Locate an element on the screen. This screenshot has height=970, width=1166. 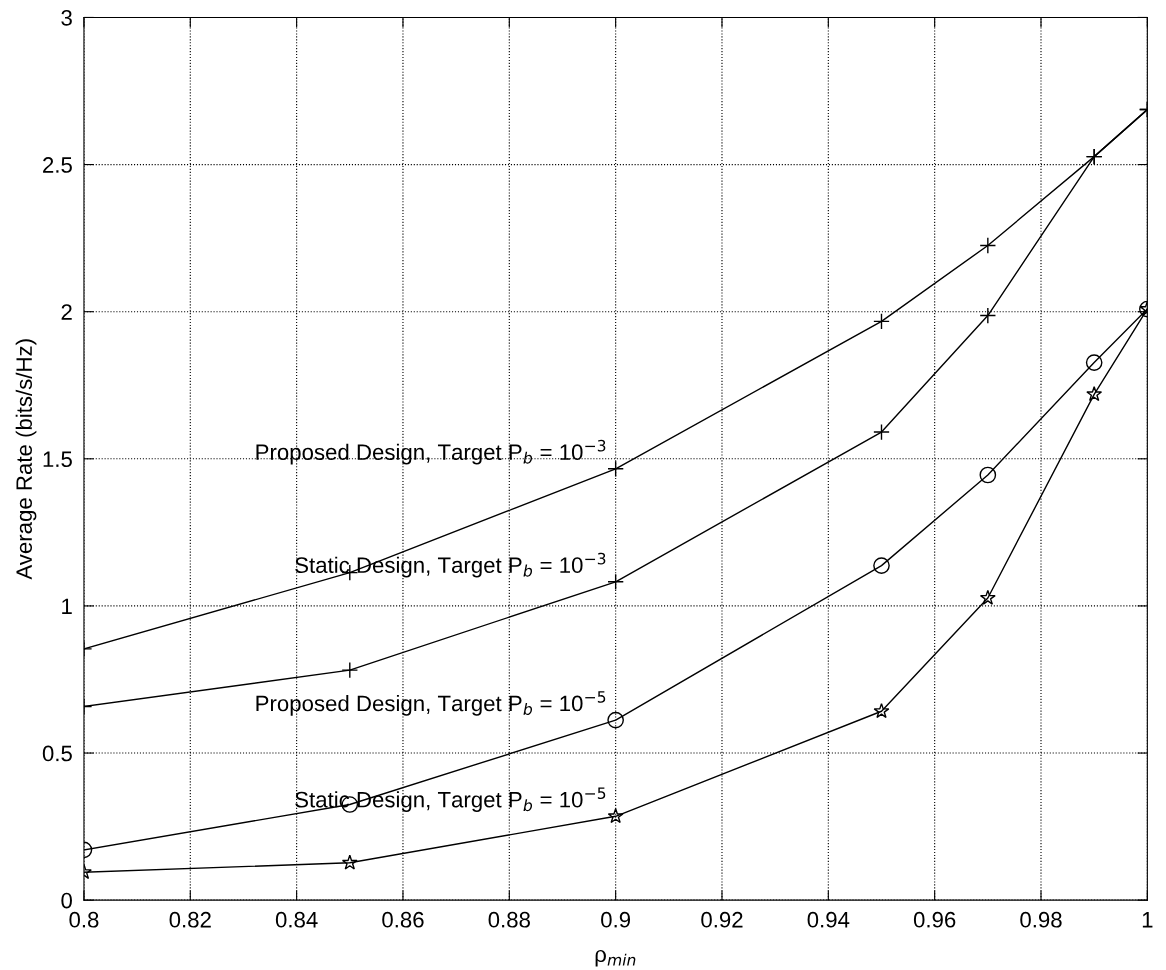
x-tick-label: 0.82 is located at coordinates (190, 919).